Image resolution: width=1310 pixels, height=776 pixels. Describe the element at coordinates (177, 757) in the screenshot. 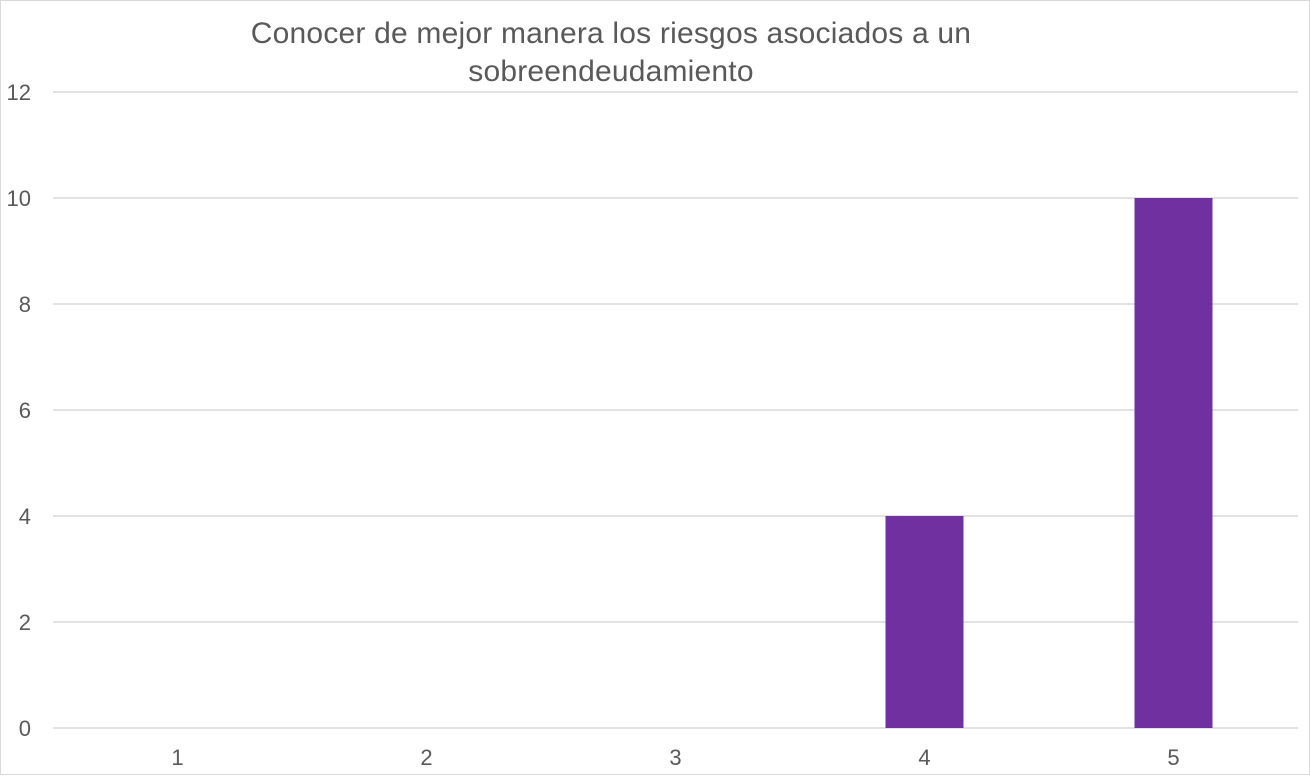

I see `x-tick-label: 1` at that location.